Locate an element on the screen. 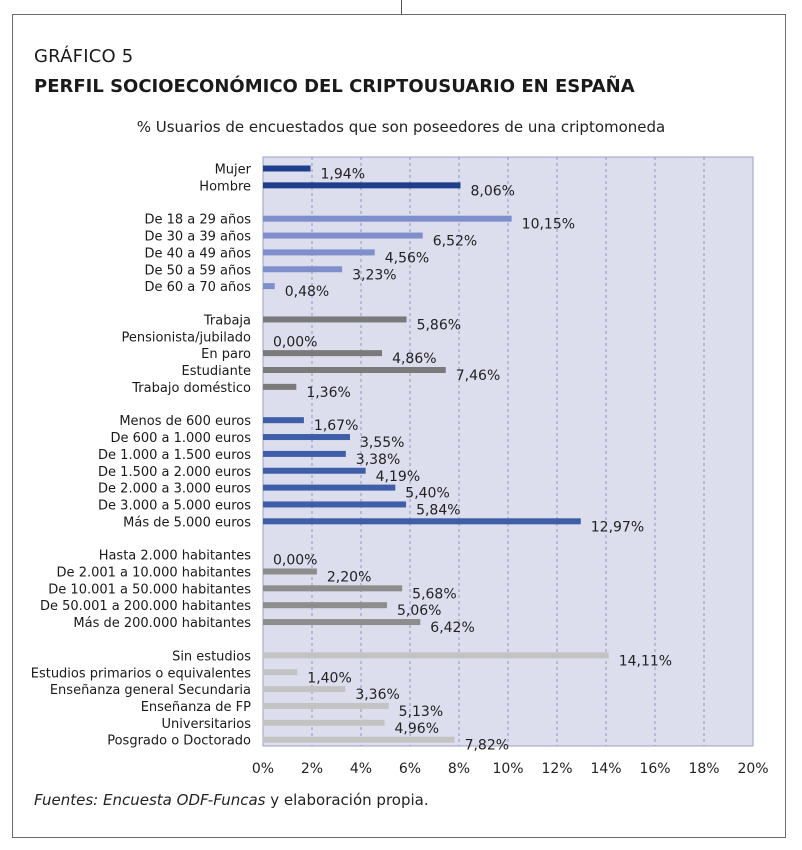 The height and width of the screenshot is (850, 802). category-label: Hasta 2.000 habitantes is located at coordinates (175, 556).